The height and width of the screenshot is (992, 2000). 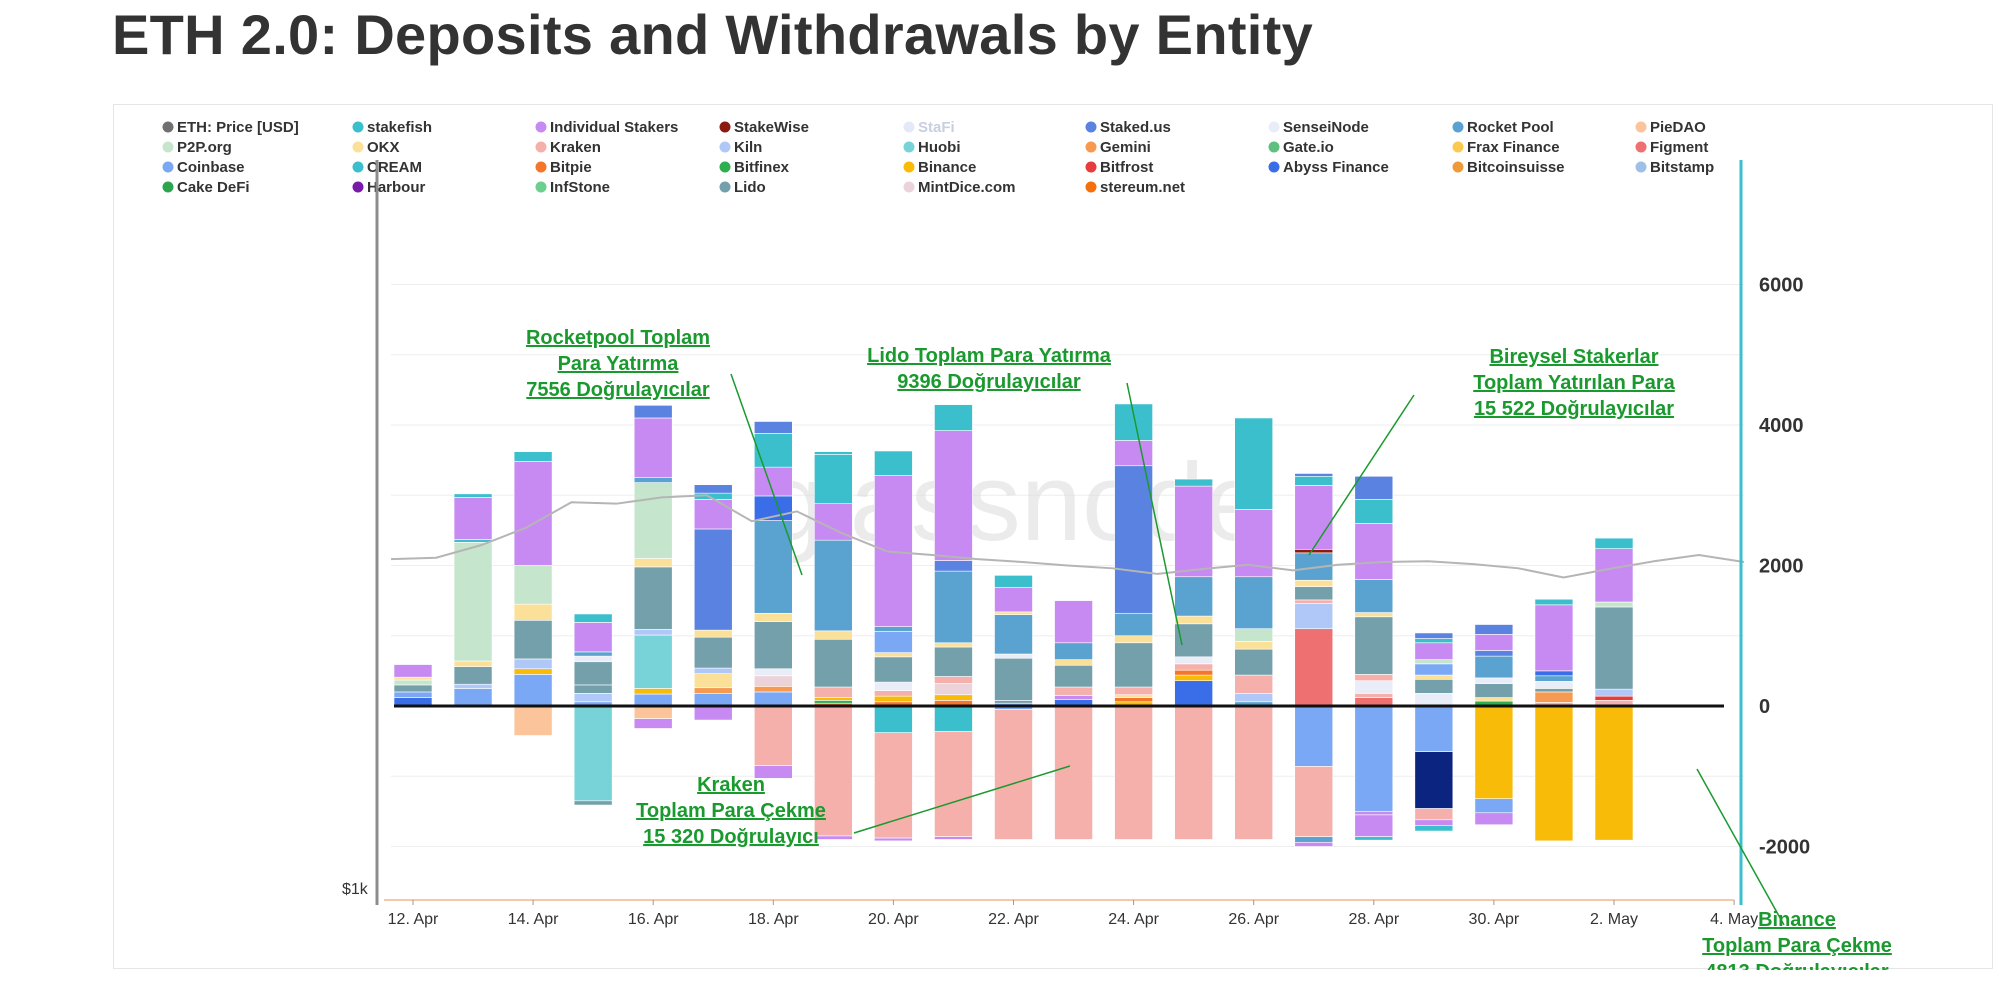 I want to click on legend-item: Staked.us, so click(x=1135, y=127).